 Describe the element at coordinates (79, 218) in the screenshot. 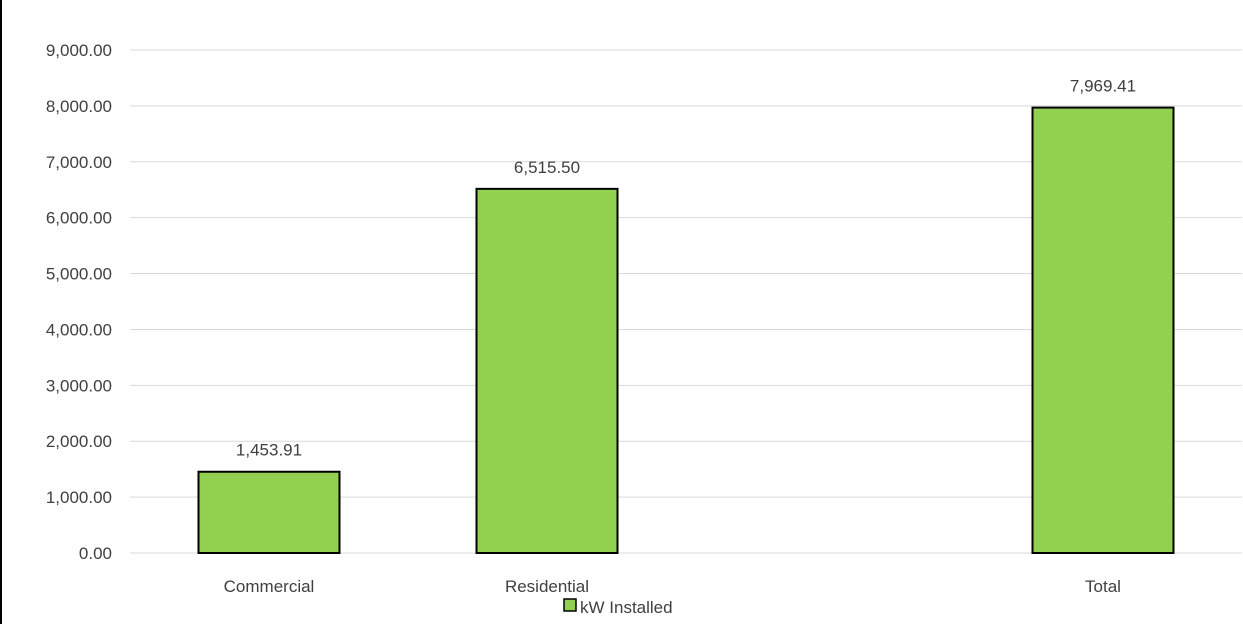

I see `y-tick-label: 6,000.00` at that location.